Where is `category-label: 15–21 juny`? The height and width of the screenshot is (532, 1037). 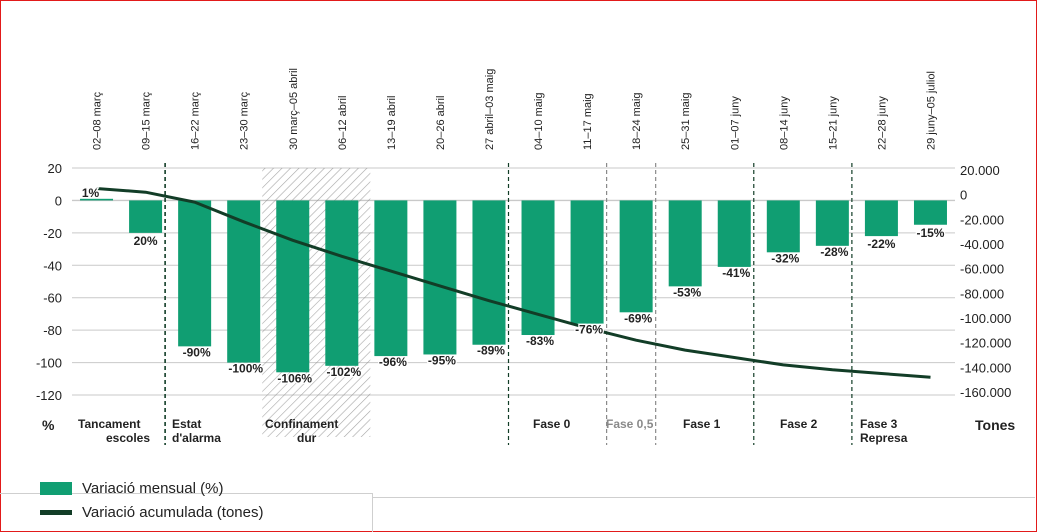 category-label: 15–21 juny is located at coordinates (833, 123).